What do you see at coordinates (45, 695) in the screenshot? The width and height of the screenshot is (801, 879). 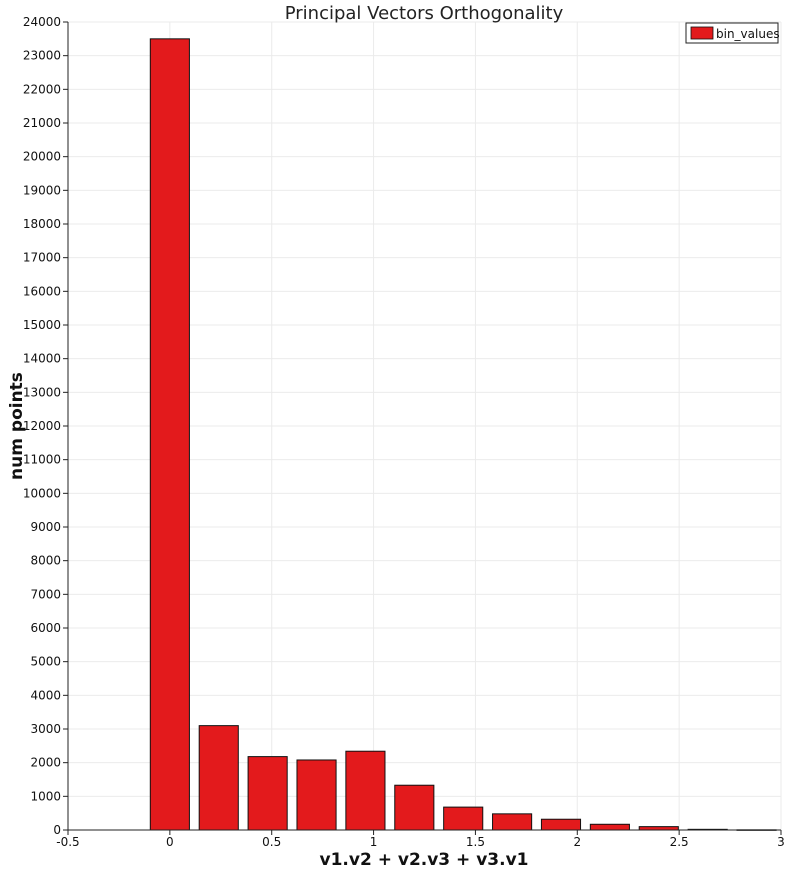 I see `y-tick-label: 4000` at bounding box center [45, 695].